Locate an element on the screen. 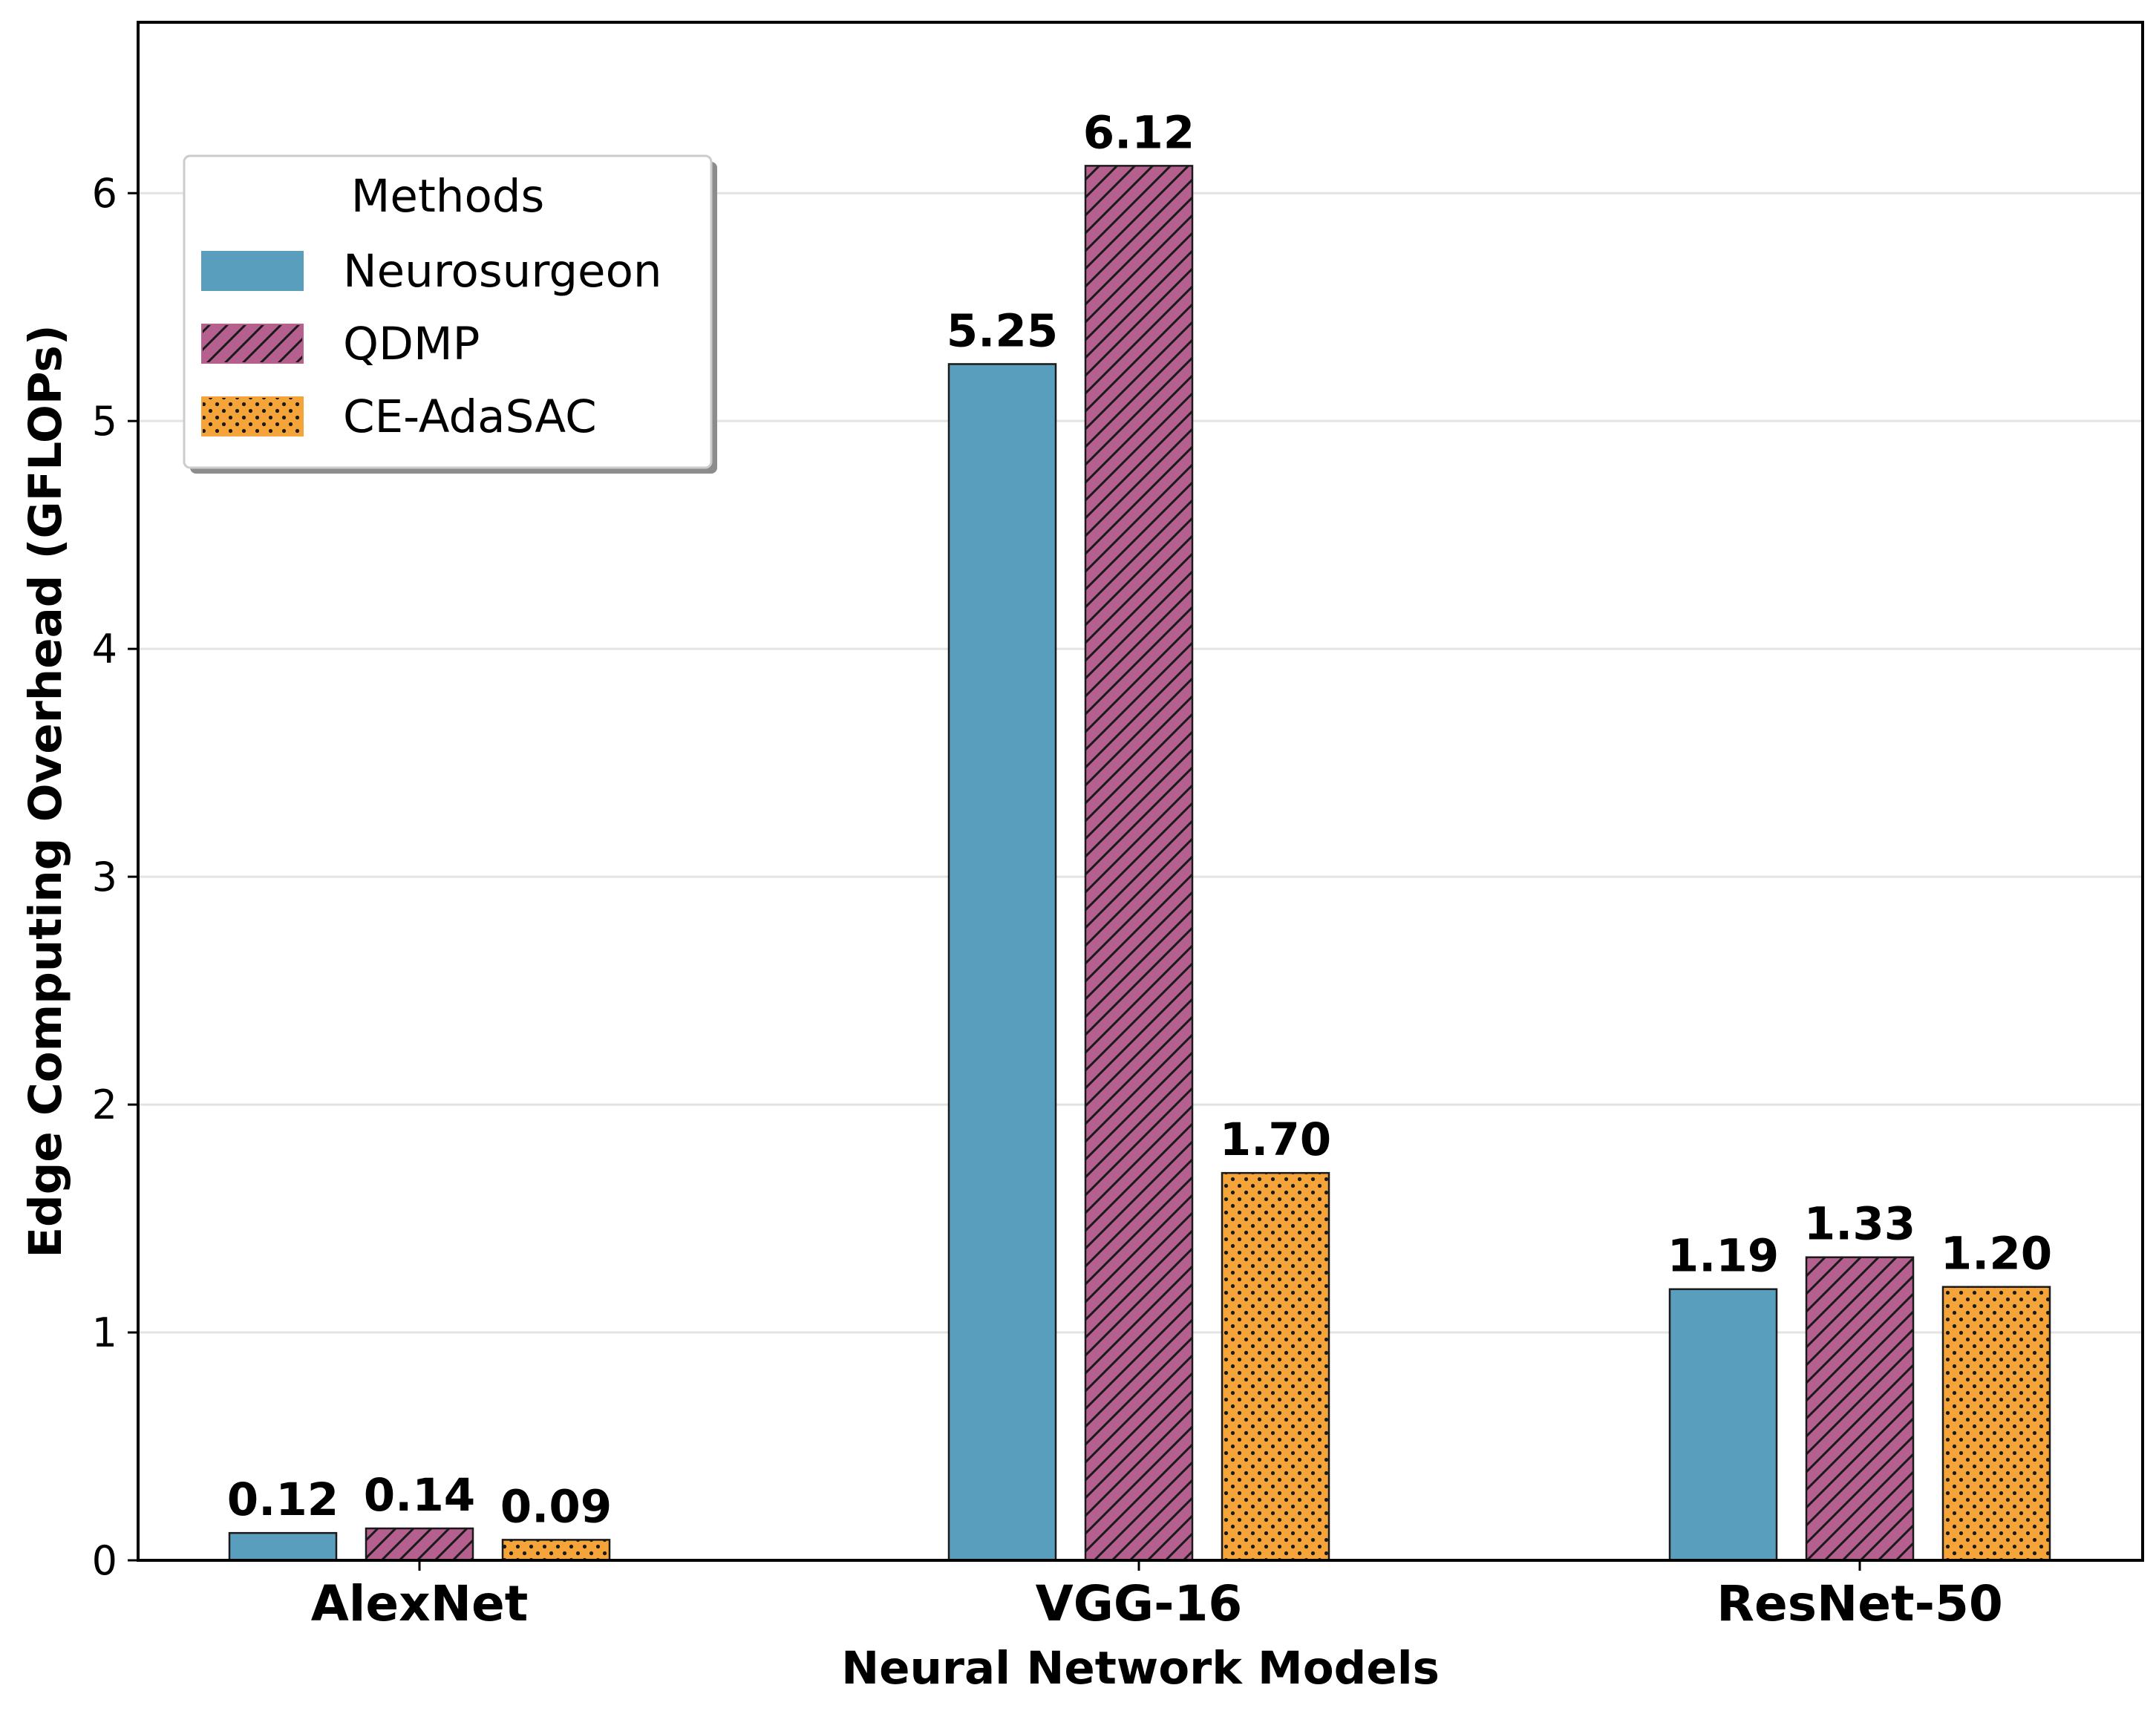 The image size is (2156, 1711). x-axis: AlexNet VGG-16 ResNet-50 is located at coordinates (1157, 1596).